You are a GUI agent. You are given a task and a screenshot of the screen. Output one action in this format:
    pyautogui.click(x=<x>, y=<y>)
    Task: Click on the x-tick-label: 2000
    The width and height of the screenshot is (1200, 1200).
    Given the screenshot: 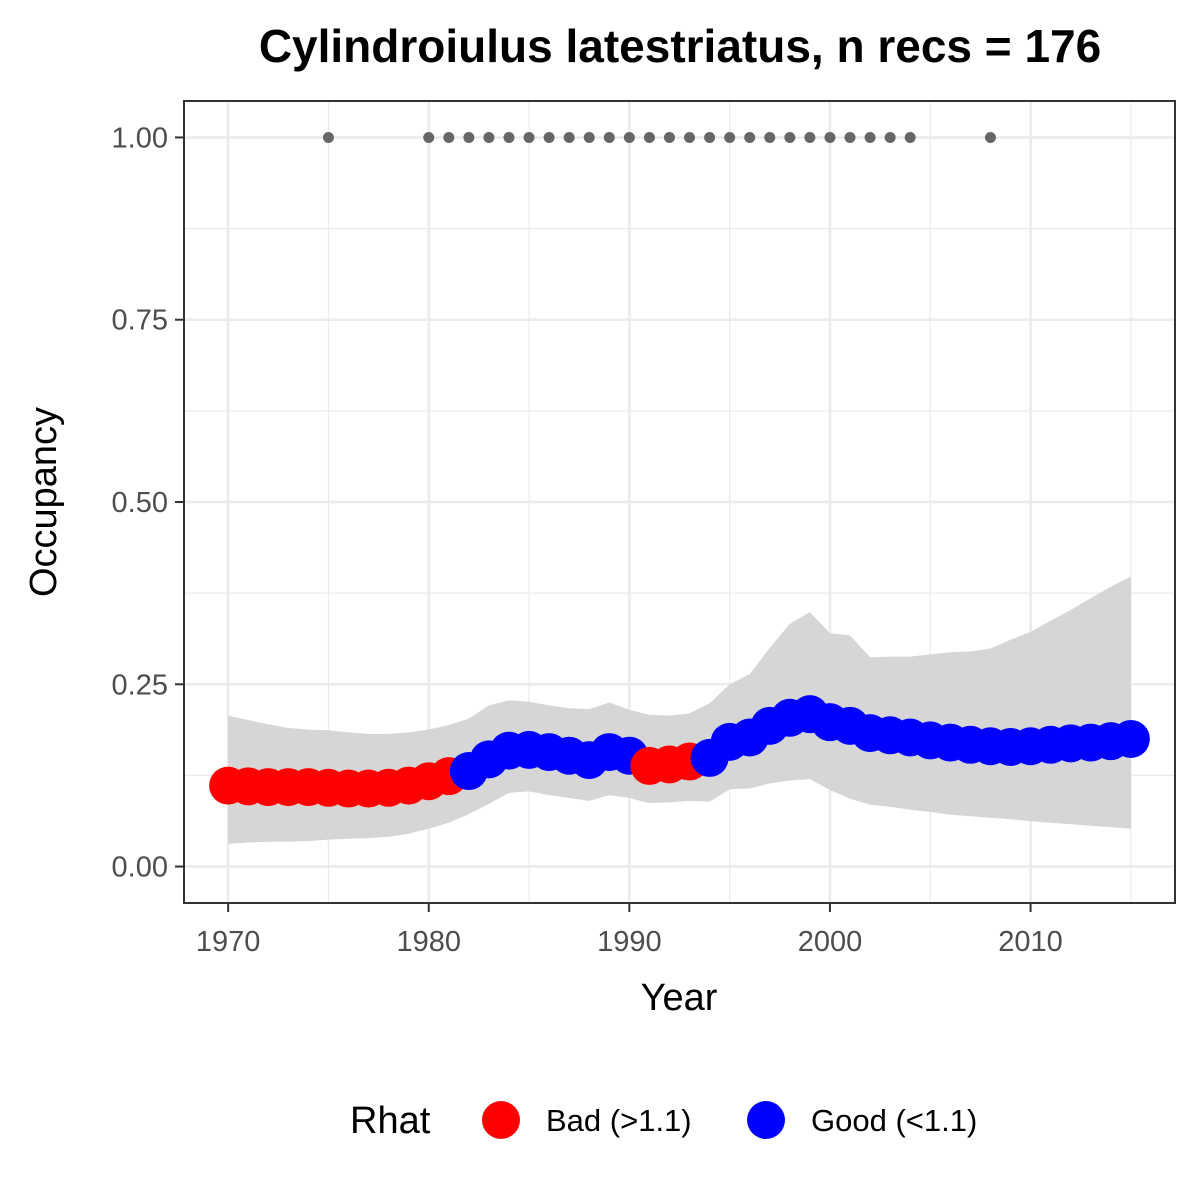 What is the action you would take?
    pyautogui.click(x=830, y=942)
    